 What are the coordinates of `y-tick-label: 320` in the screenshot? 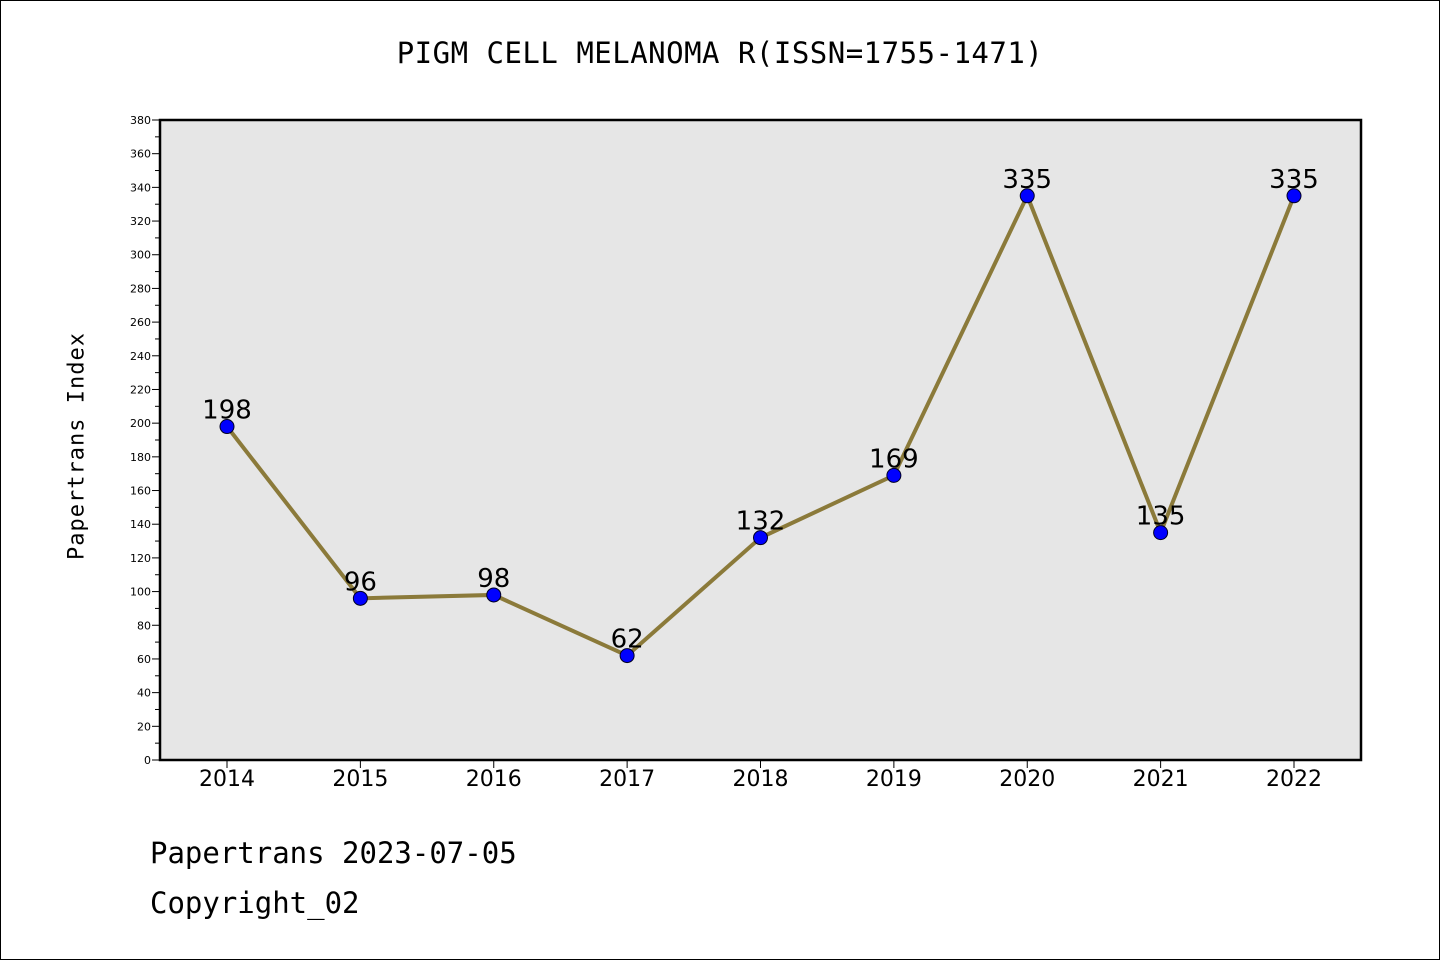 It's located at (140, 221).